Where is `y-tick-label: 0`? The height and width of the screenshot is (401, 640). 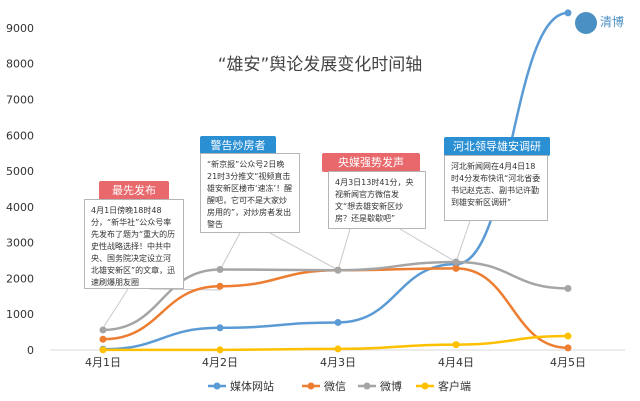 y-tick-label: 0 is located at coordinates (30, 350).